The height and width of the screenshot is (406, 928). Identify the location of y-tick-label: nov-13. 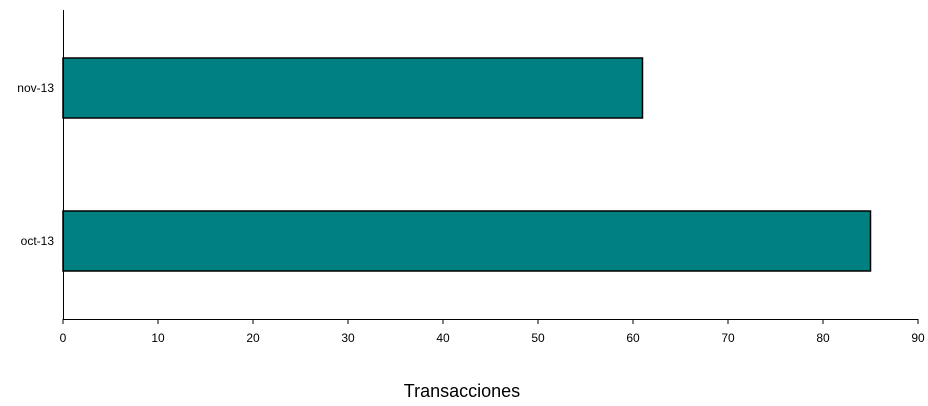
(35, 88).